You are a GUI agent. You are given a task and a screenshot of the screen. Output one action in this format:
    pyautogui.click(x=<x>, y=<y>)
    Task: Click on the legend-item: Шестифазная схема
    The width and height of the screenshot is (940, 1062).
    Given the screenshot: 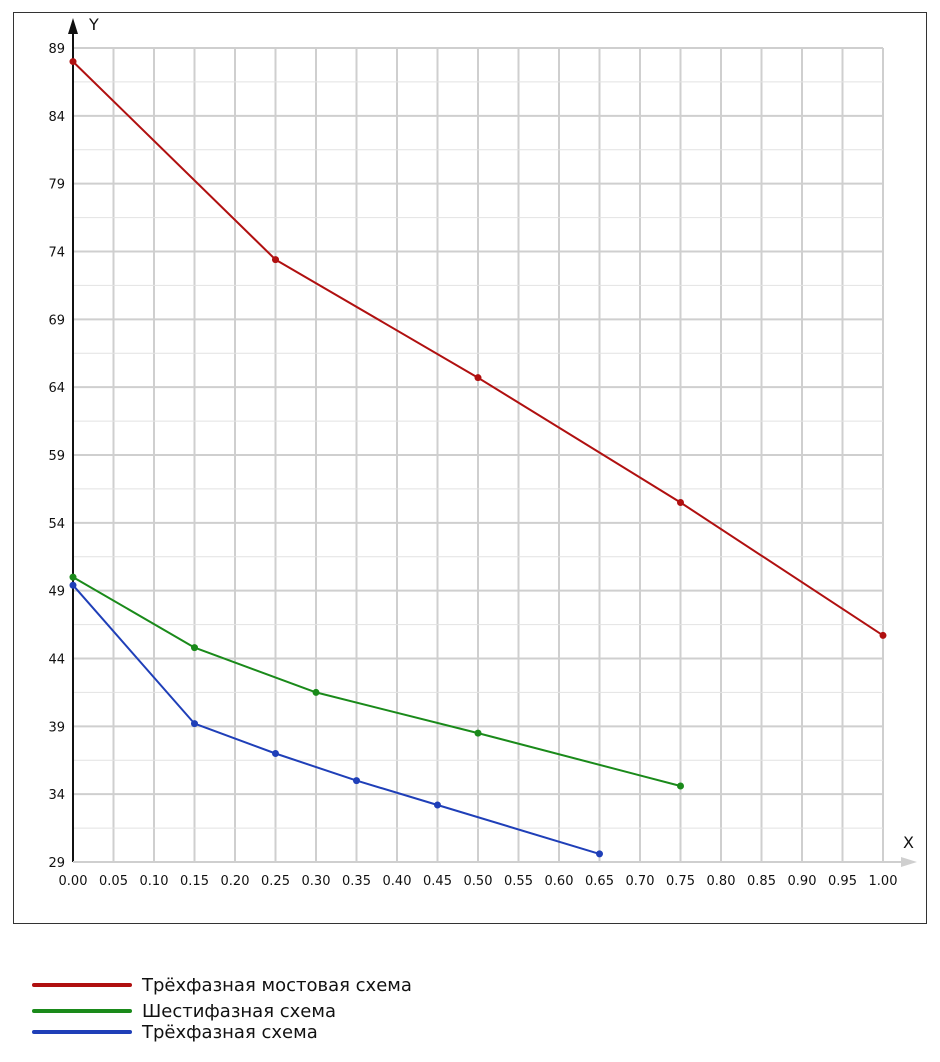 What is the action you would take?
    pyautogui.click(x=184, y=1011)
    